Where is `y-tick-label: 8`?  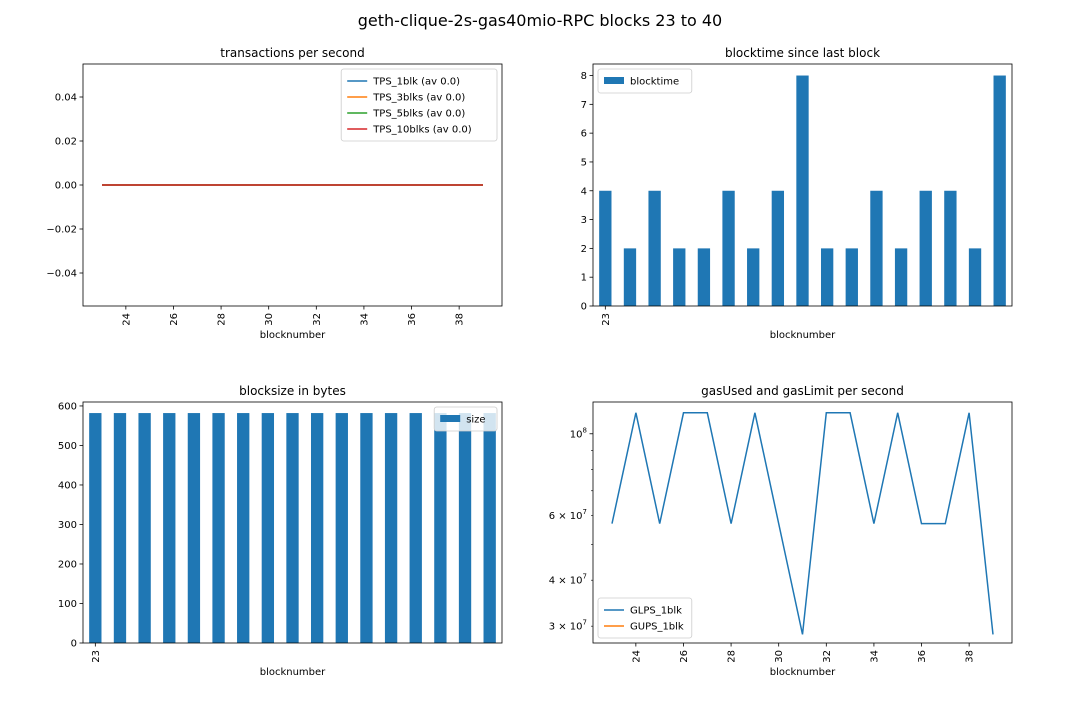
y-tick-label: 8 is located at coordinates (584, 76).